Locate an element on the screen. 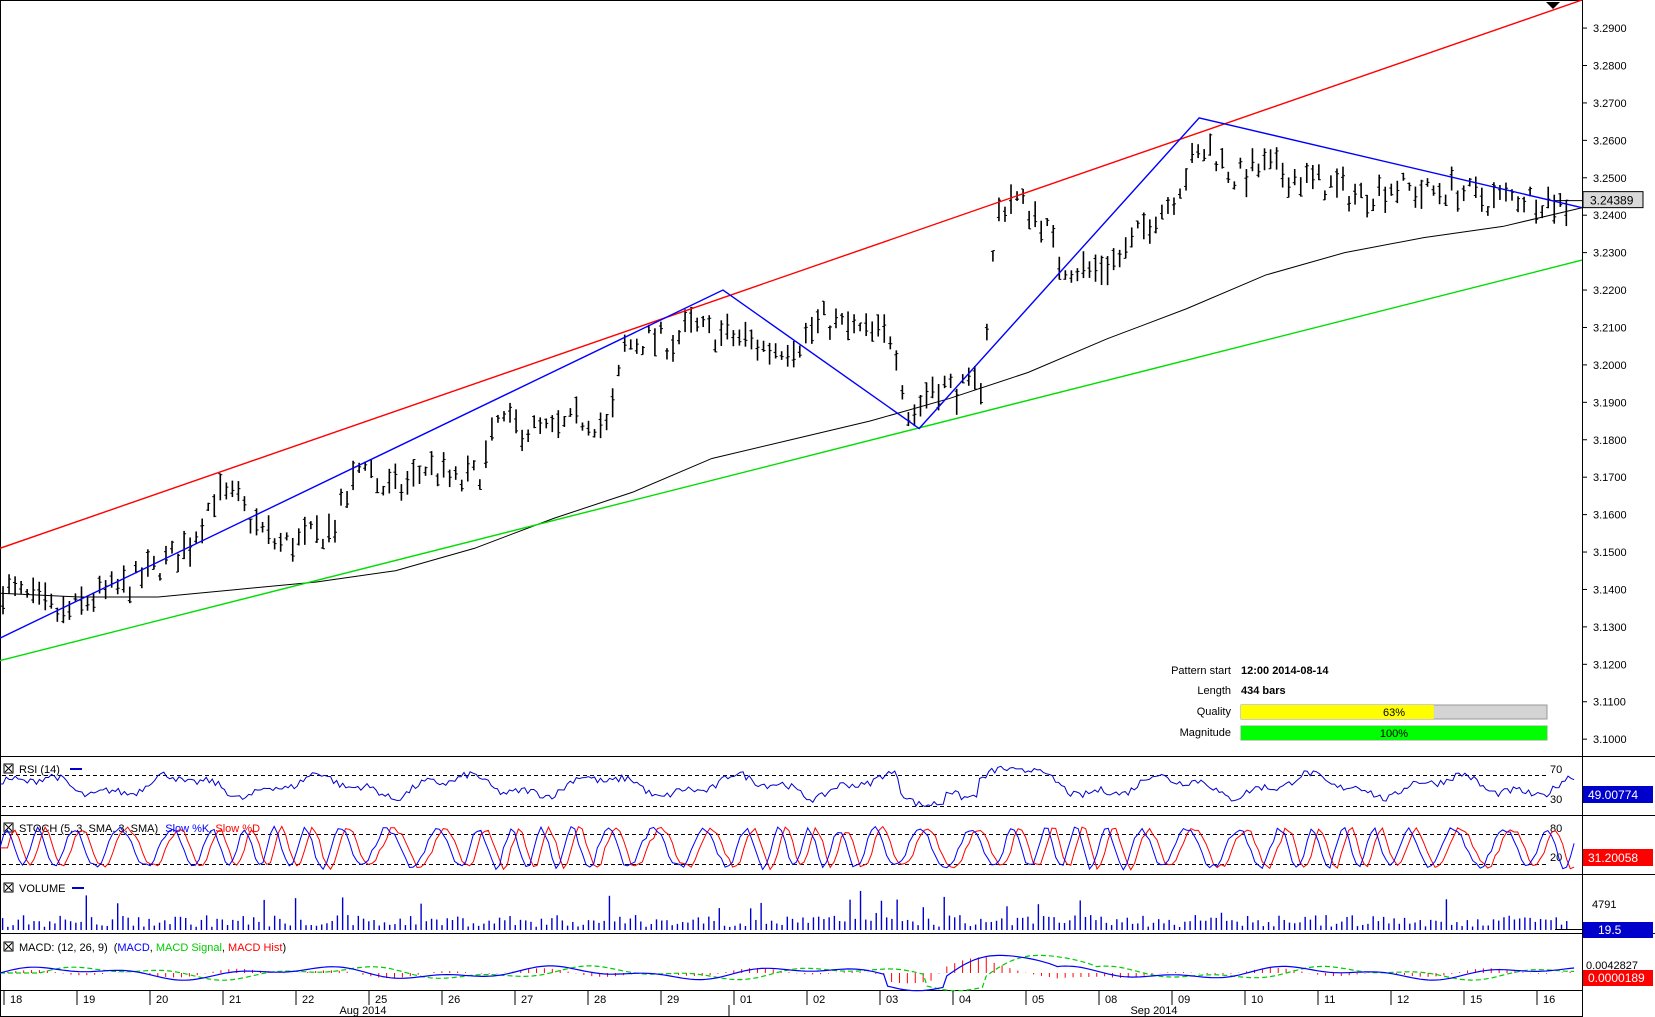 Image resolution: width=1655 pixels, height=1017 pixels. pattern-start-label: Pattern start is located at coordinates (1201, 671).